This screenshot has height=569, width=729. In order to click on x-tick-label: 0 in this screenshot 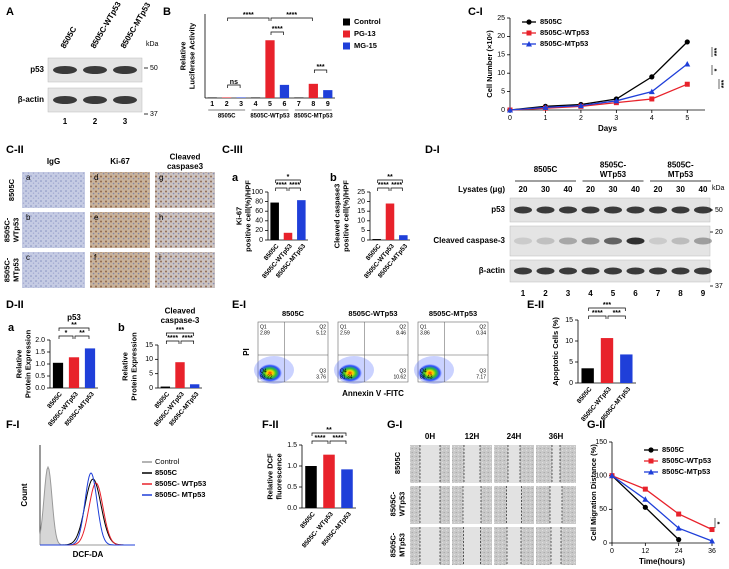, I will do `click(510, 118)`.